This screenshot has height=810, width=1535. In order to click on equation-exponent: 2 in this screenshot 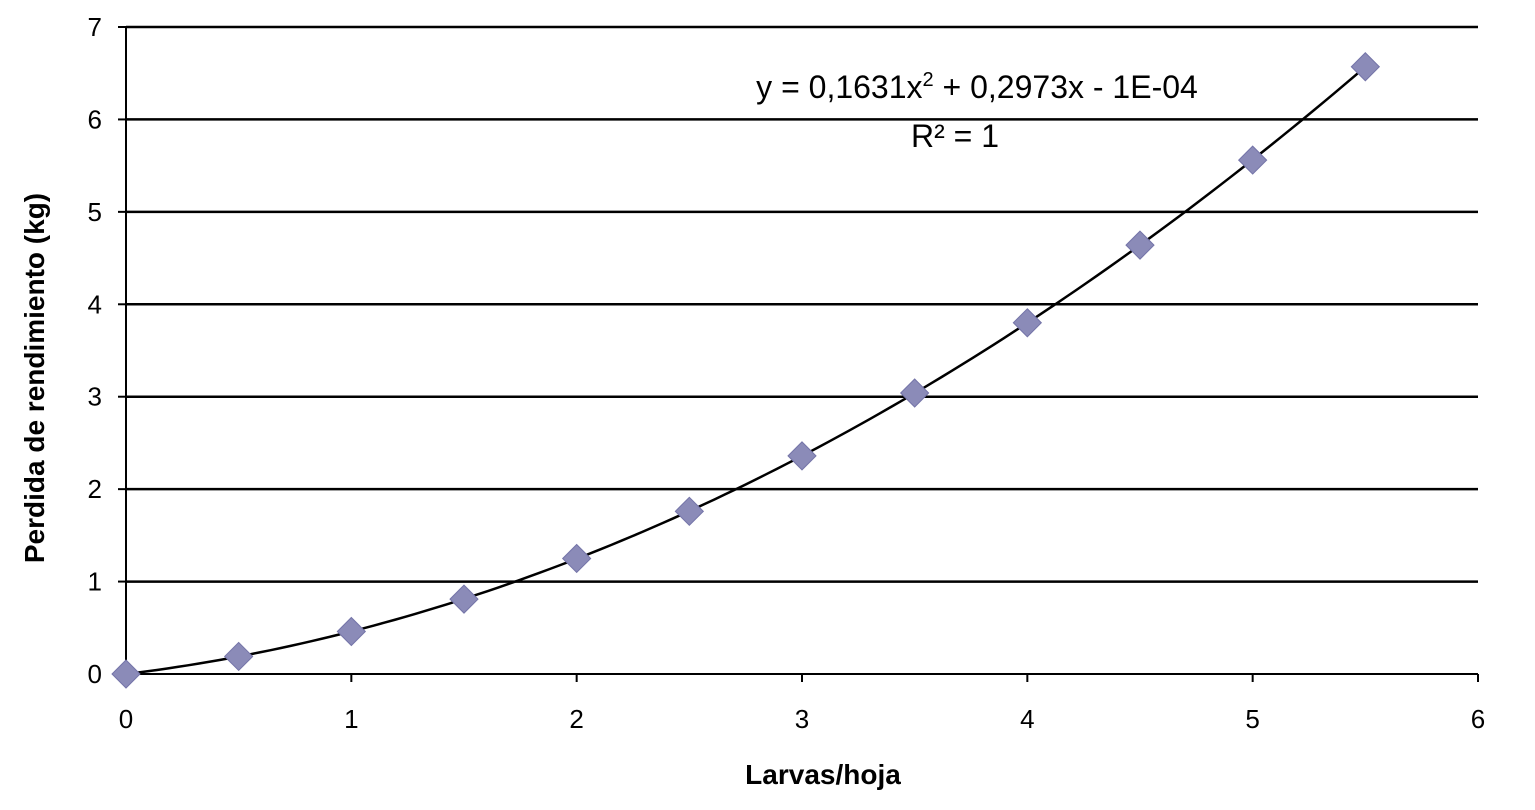, I will do `click(928, 80)`.